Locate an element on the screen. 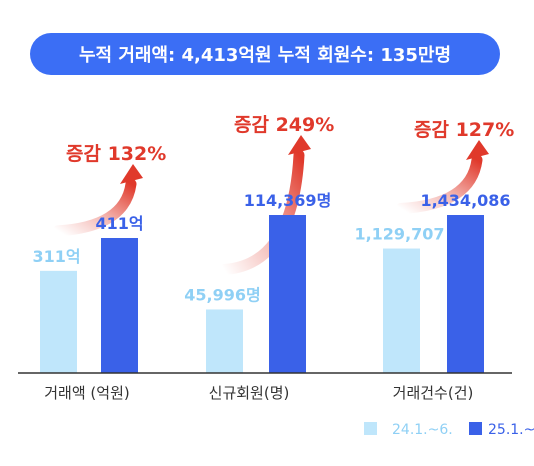 The image size is (534, 466). category-label-2: 신규회원(명) is located at coordinates (249, 393).